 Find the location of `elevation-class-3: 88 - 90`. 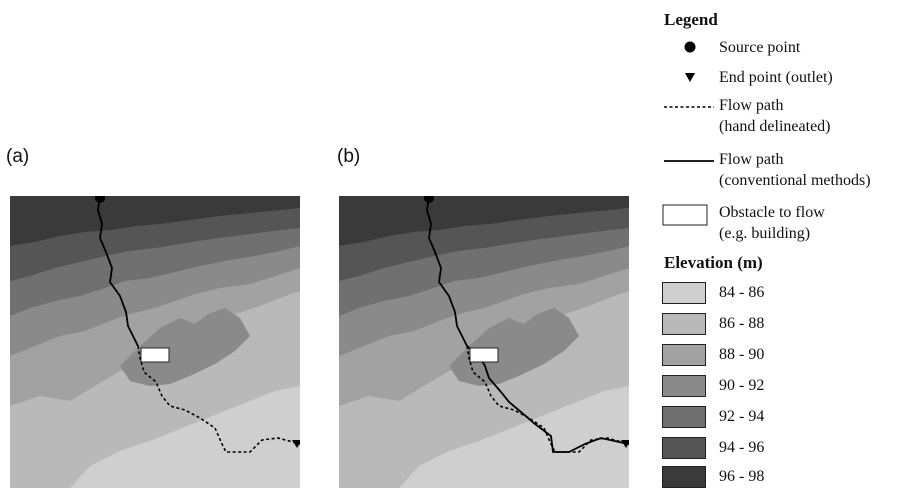

elevation-class-3: 88 - 90 is located at coordinates (785, 358).